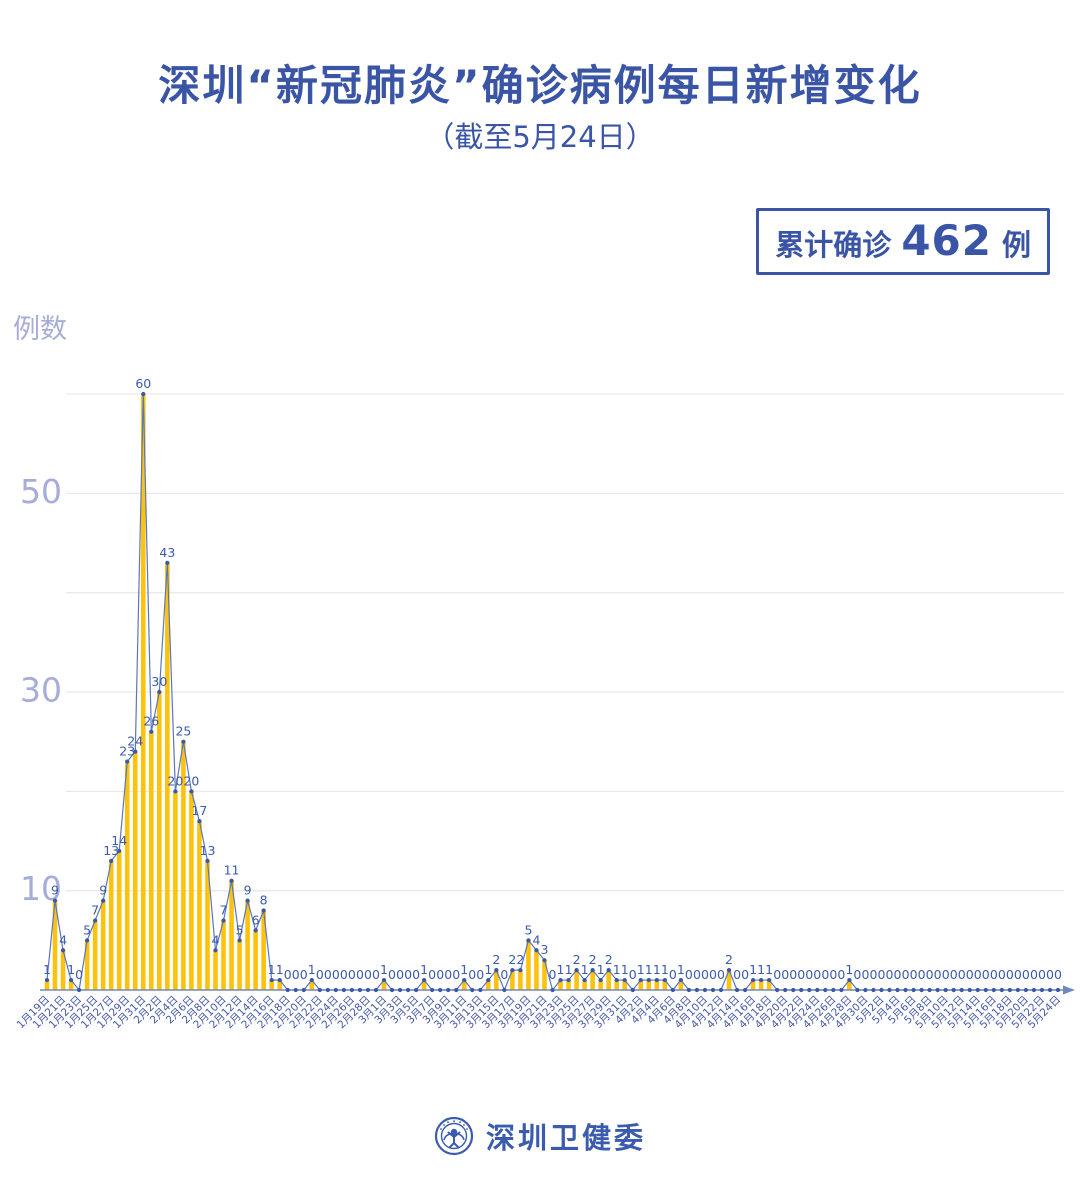 The width and height of the screenshot is (1080, 1184). I want to click on value-label: 9, so click(248, 890).